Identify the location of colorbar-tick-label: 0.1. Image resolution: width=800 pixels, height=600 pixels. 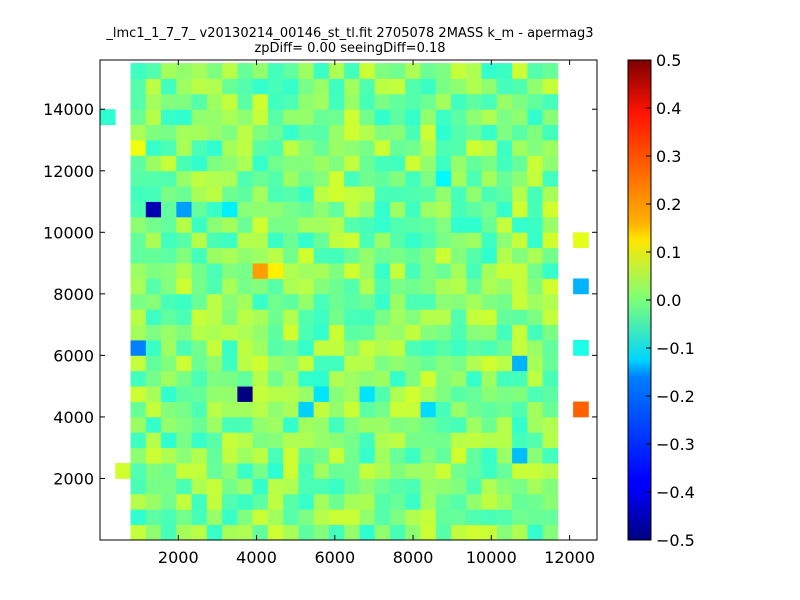
(668, 252).